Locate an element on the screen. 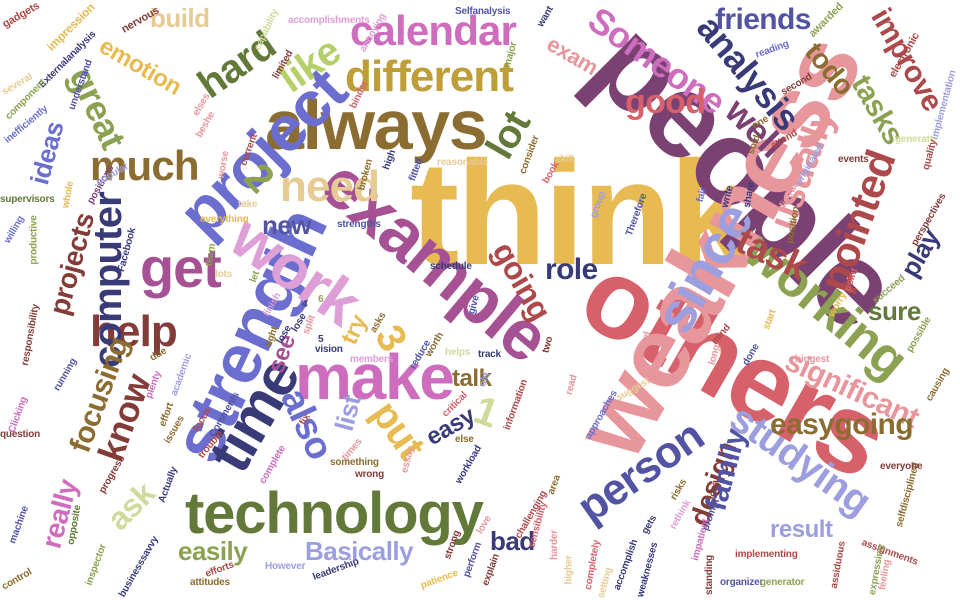 The width and height of the screenshot is (960, 600). word: 5 is located at coordinates (321, 339).